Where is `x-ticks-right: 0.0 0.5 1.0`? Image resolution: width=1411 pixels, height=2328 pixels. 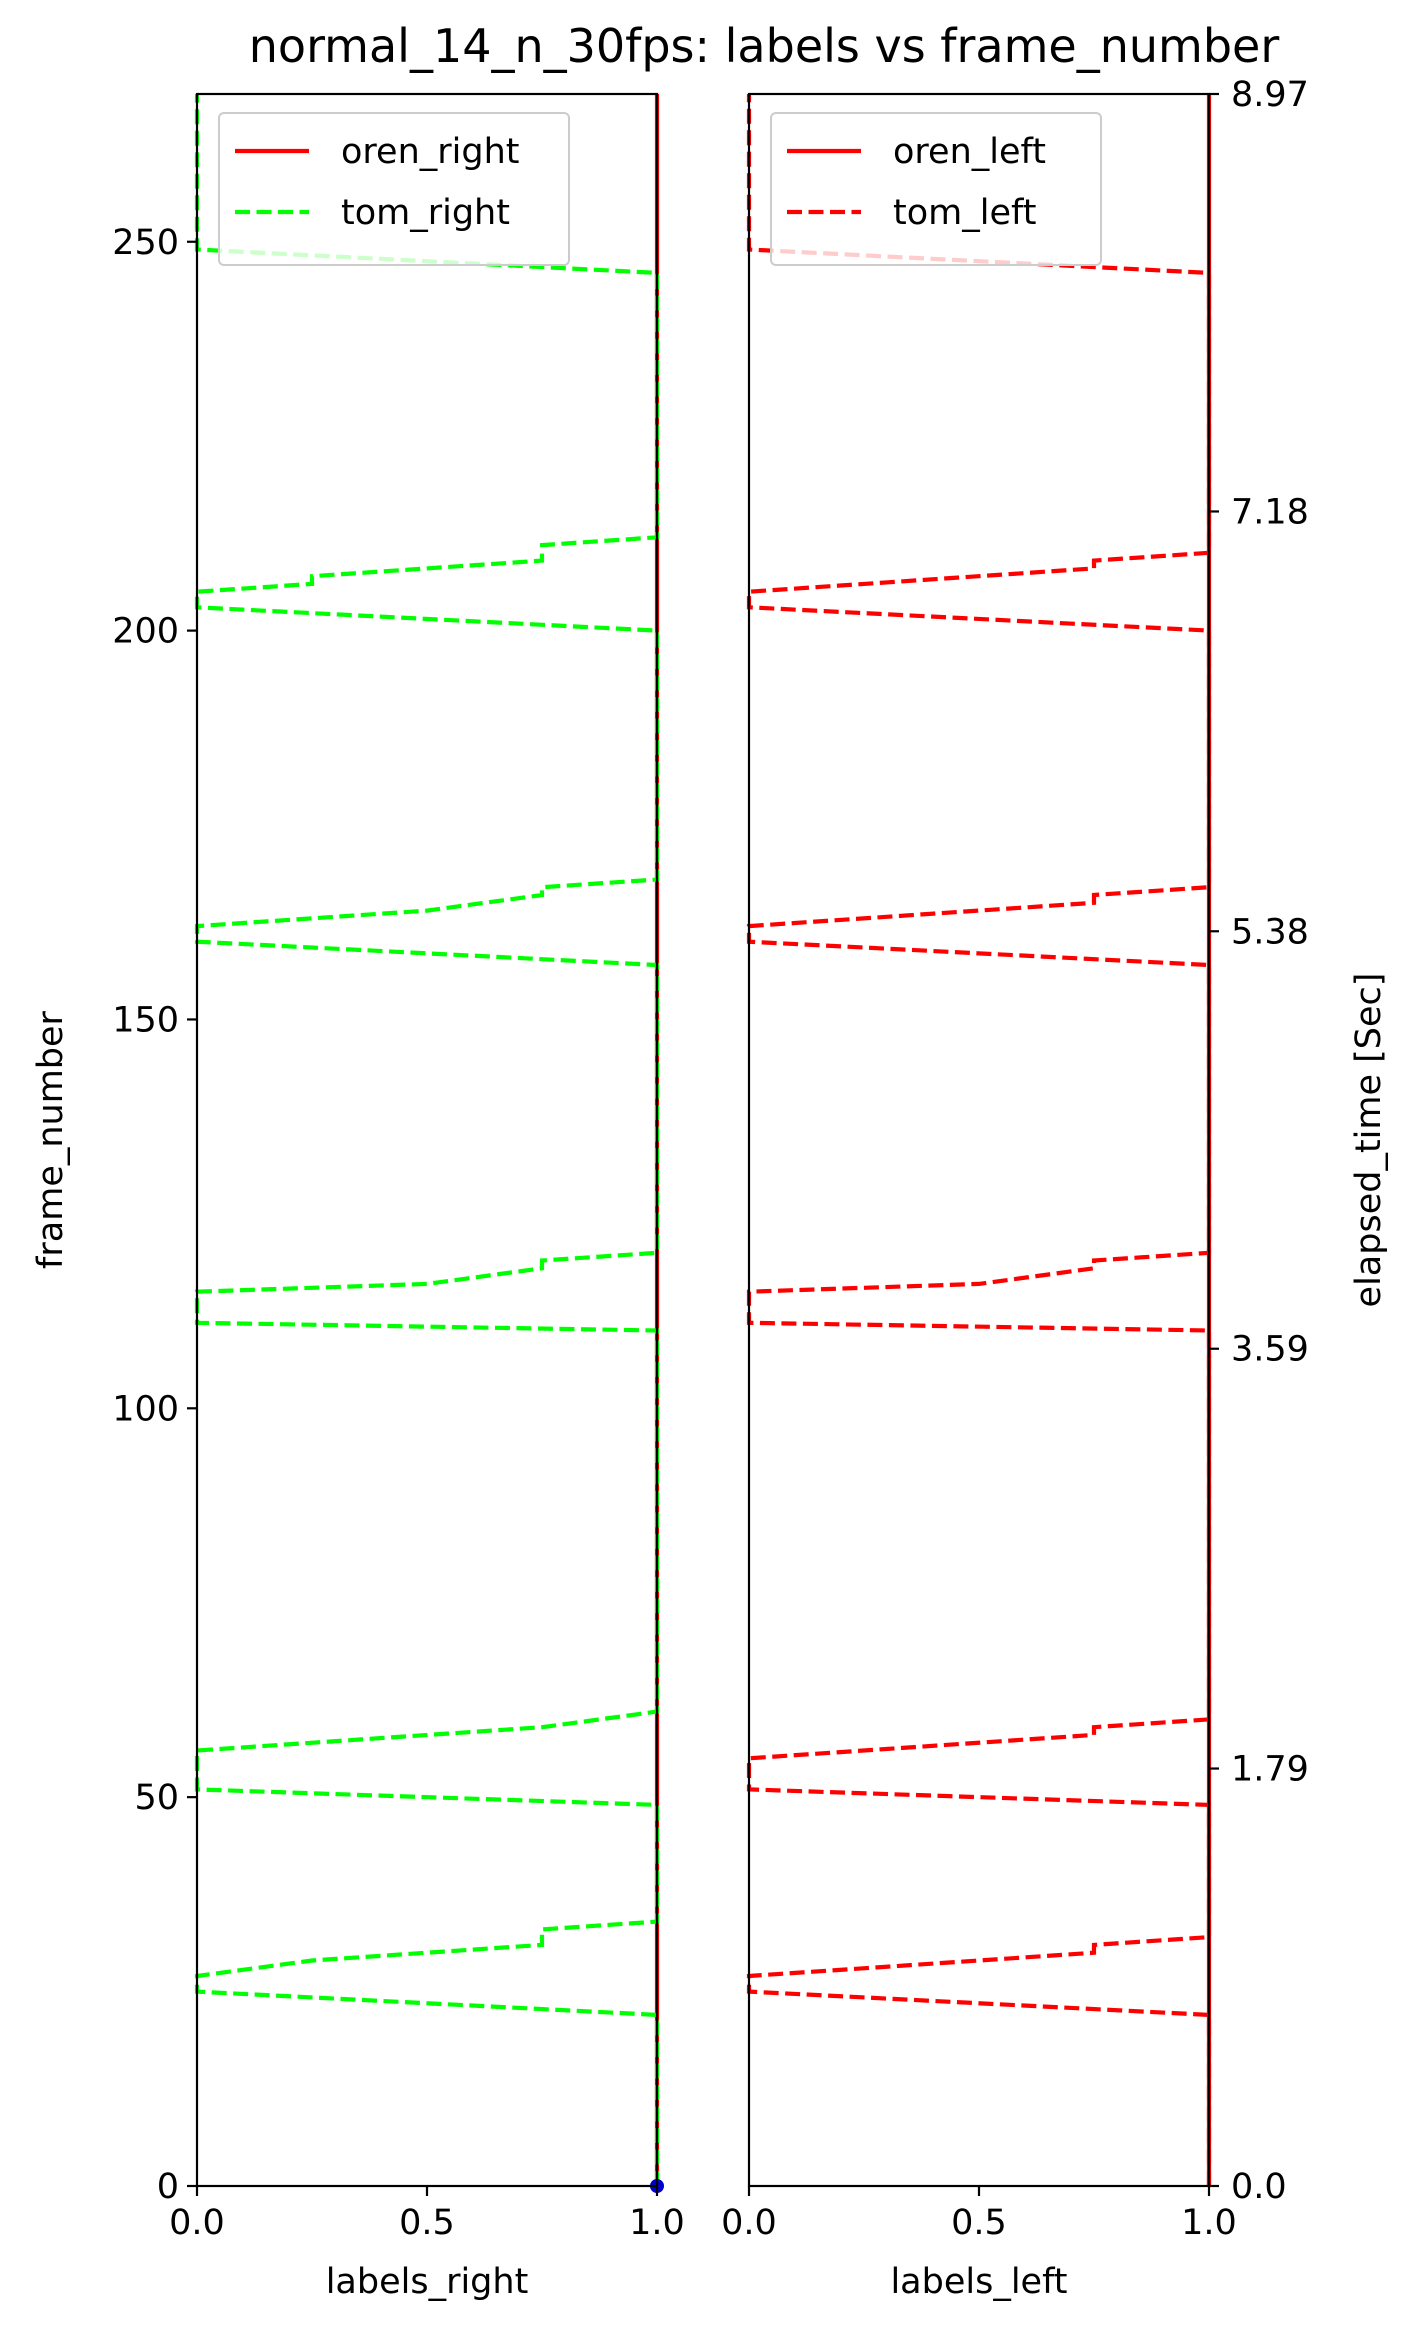
x-ticks-right: 0.0 0.5 1.0 is located at coordinates (427, 2214).